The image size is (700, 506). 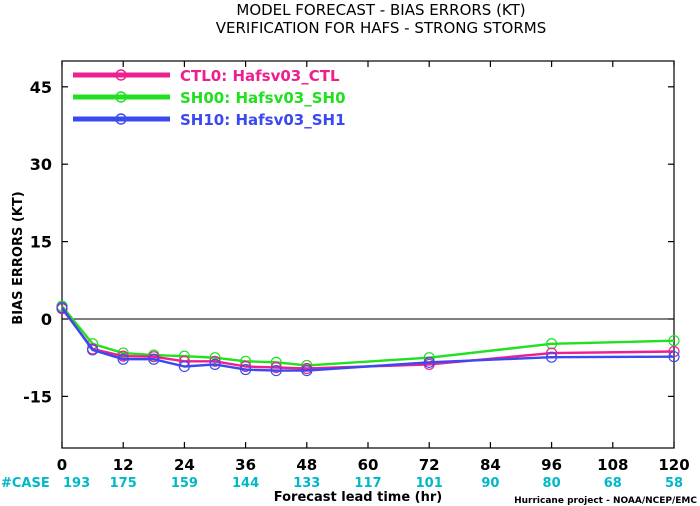 I want to click on x-tick-label: 48, so click(x=306, y=465).